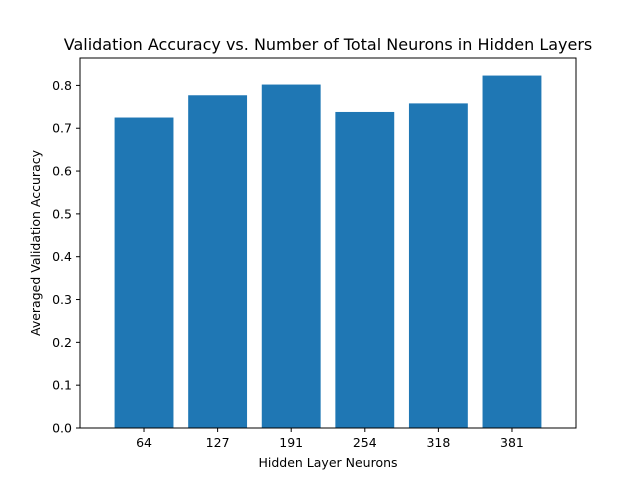  What do you see at coordinates (62, 299) in the screenshot?
I see `y-tick-label: 0.3` at bounding box center [62, 299].